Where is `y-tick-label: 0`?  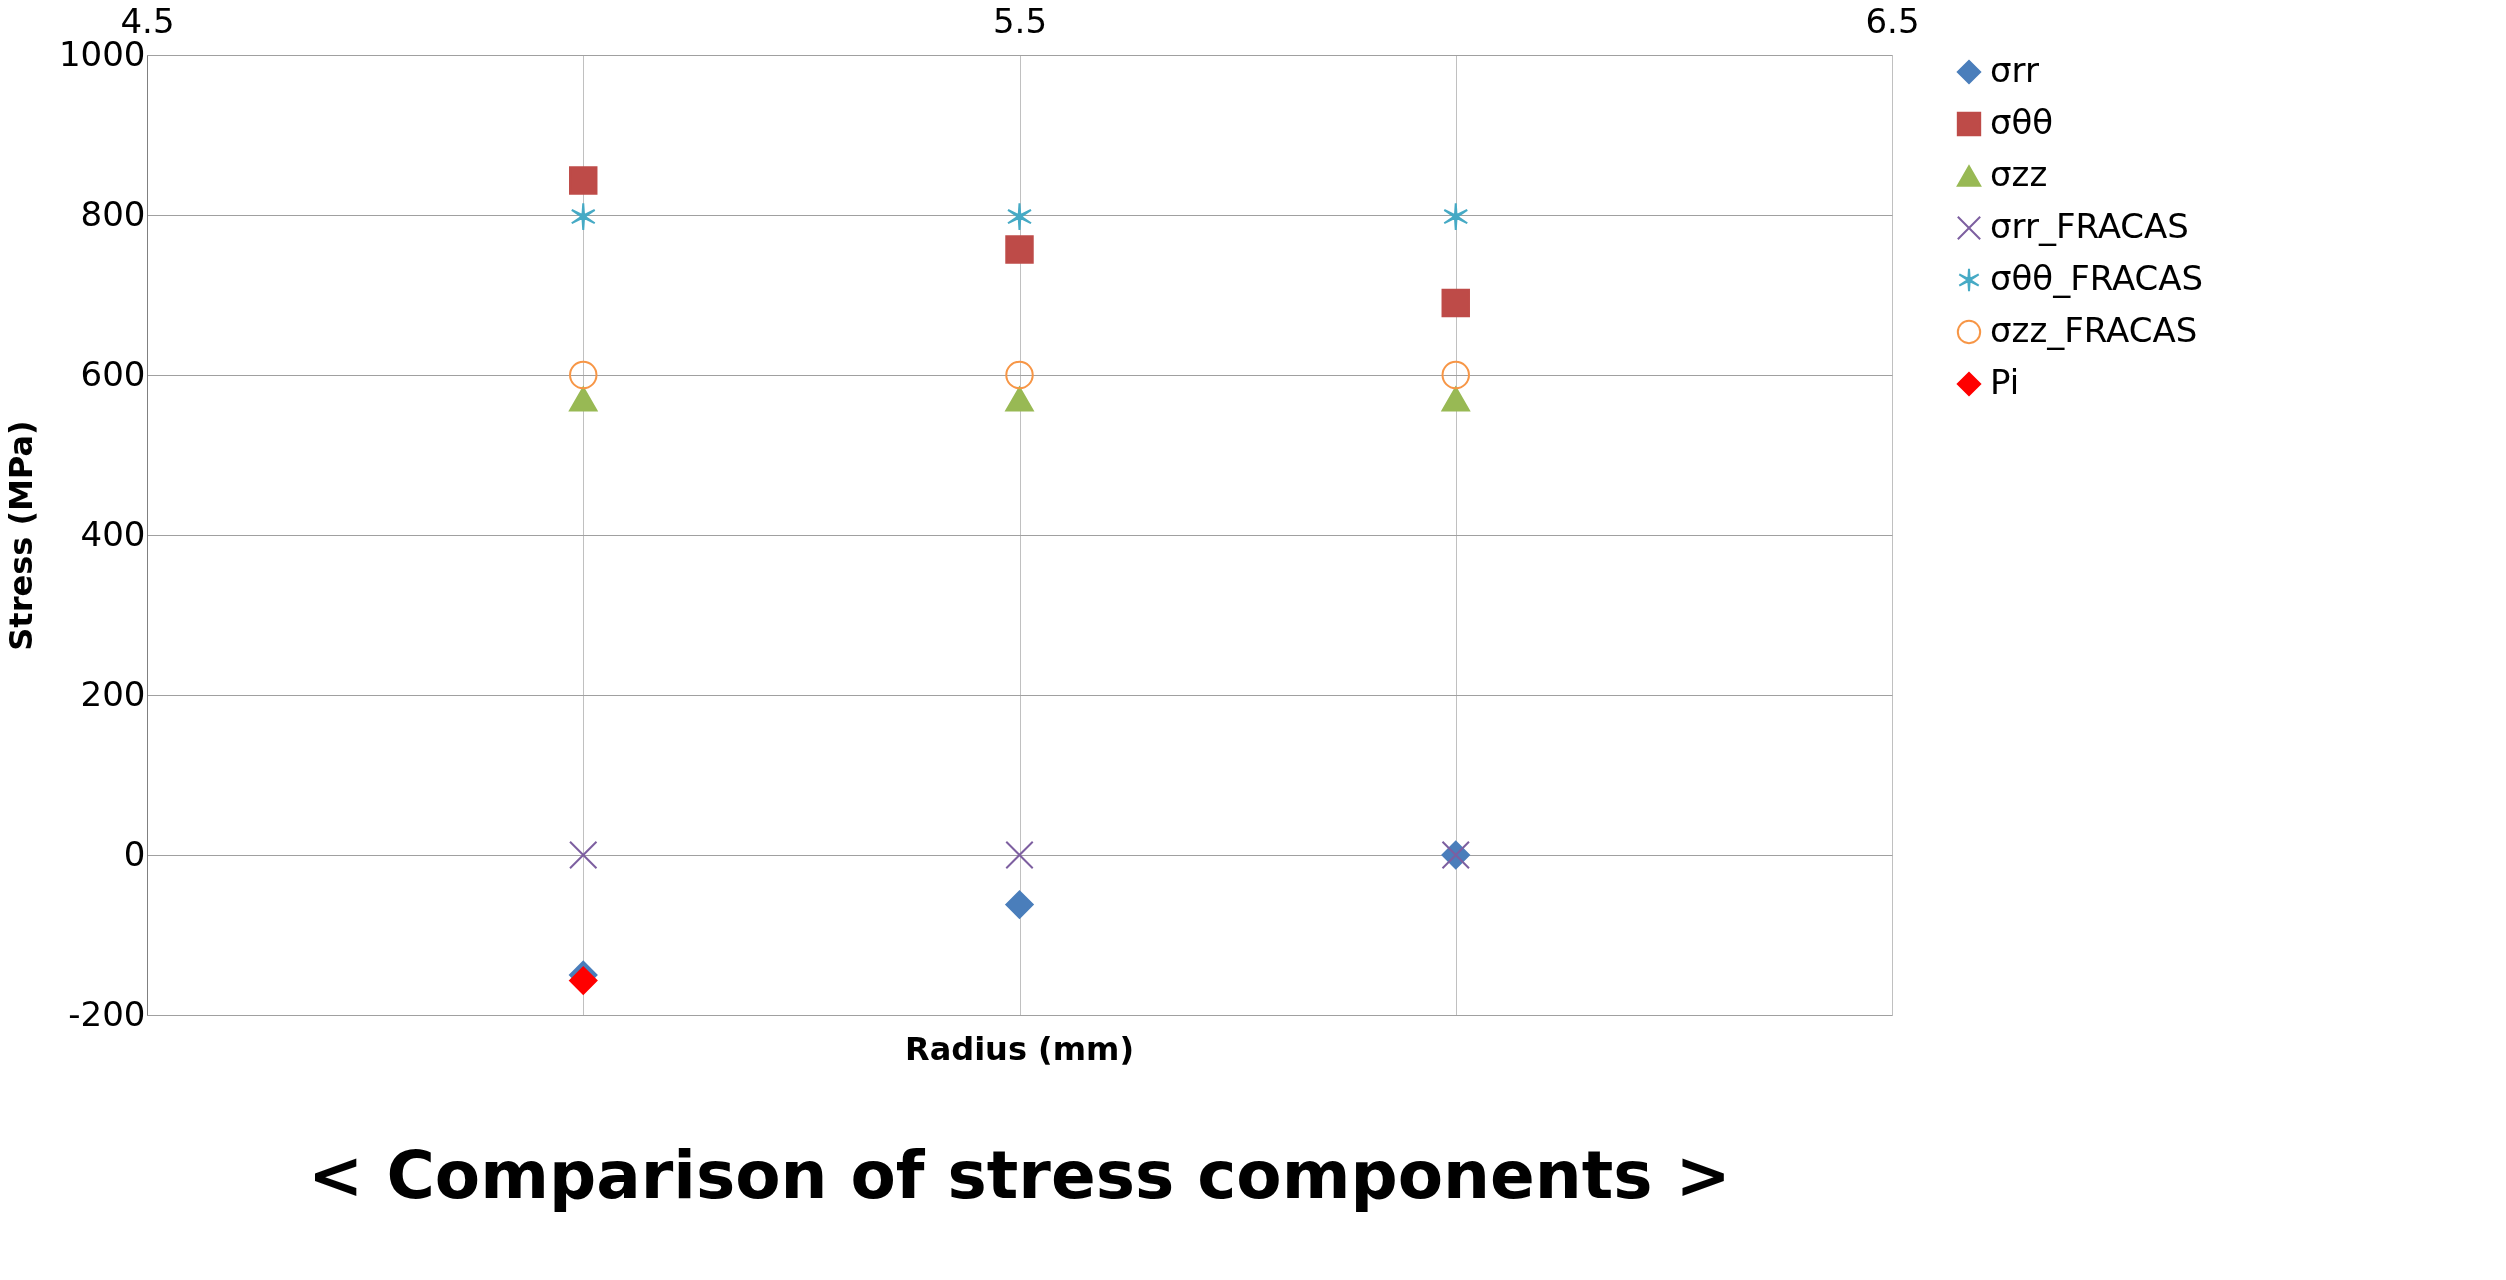 y-tick-label: 0 is located at coordinates (134, 853).